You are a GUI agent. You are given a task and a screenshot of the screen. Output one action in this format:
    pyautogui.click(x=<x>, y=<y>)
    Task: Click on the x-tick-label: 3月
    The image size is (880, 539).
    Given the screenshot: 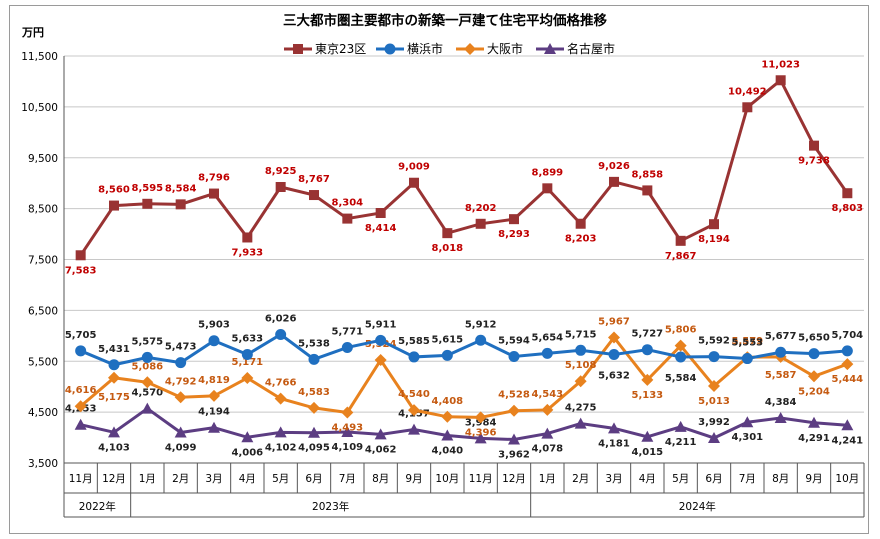 What is the action you would take?
    pyautogui.click(x=613, y=479)
    